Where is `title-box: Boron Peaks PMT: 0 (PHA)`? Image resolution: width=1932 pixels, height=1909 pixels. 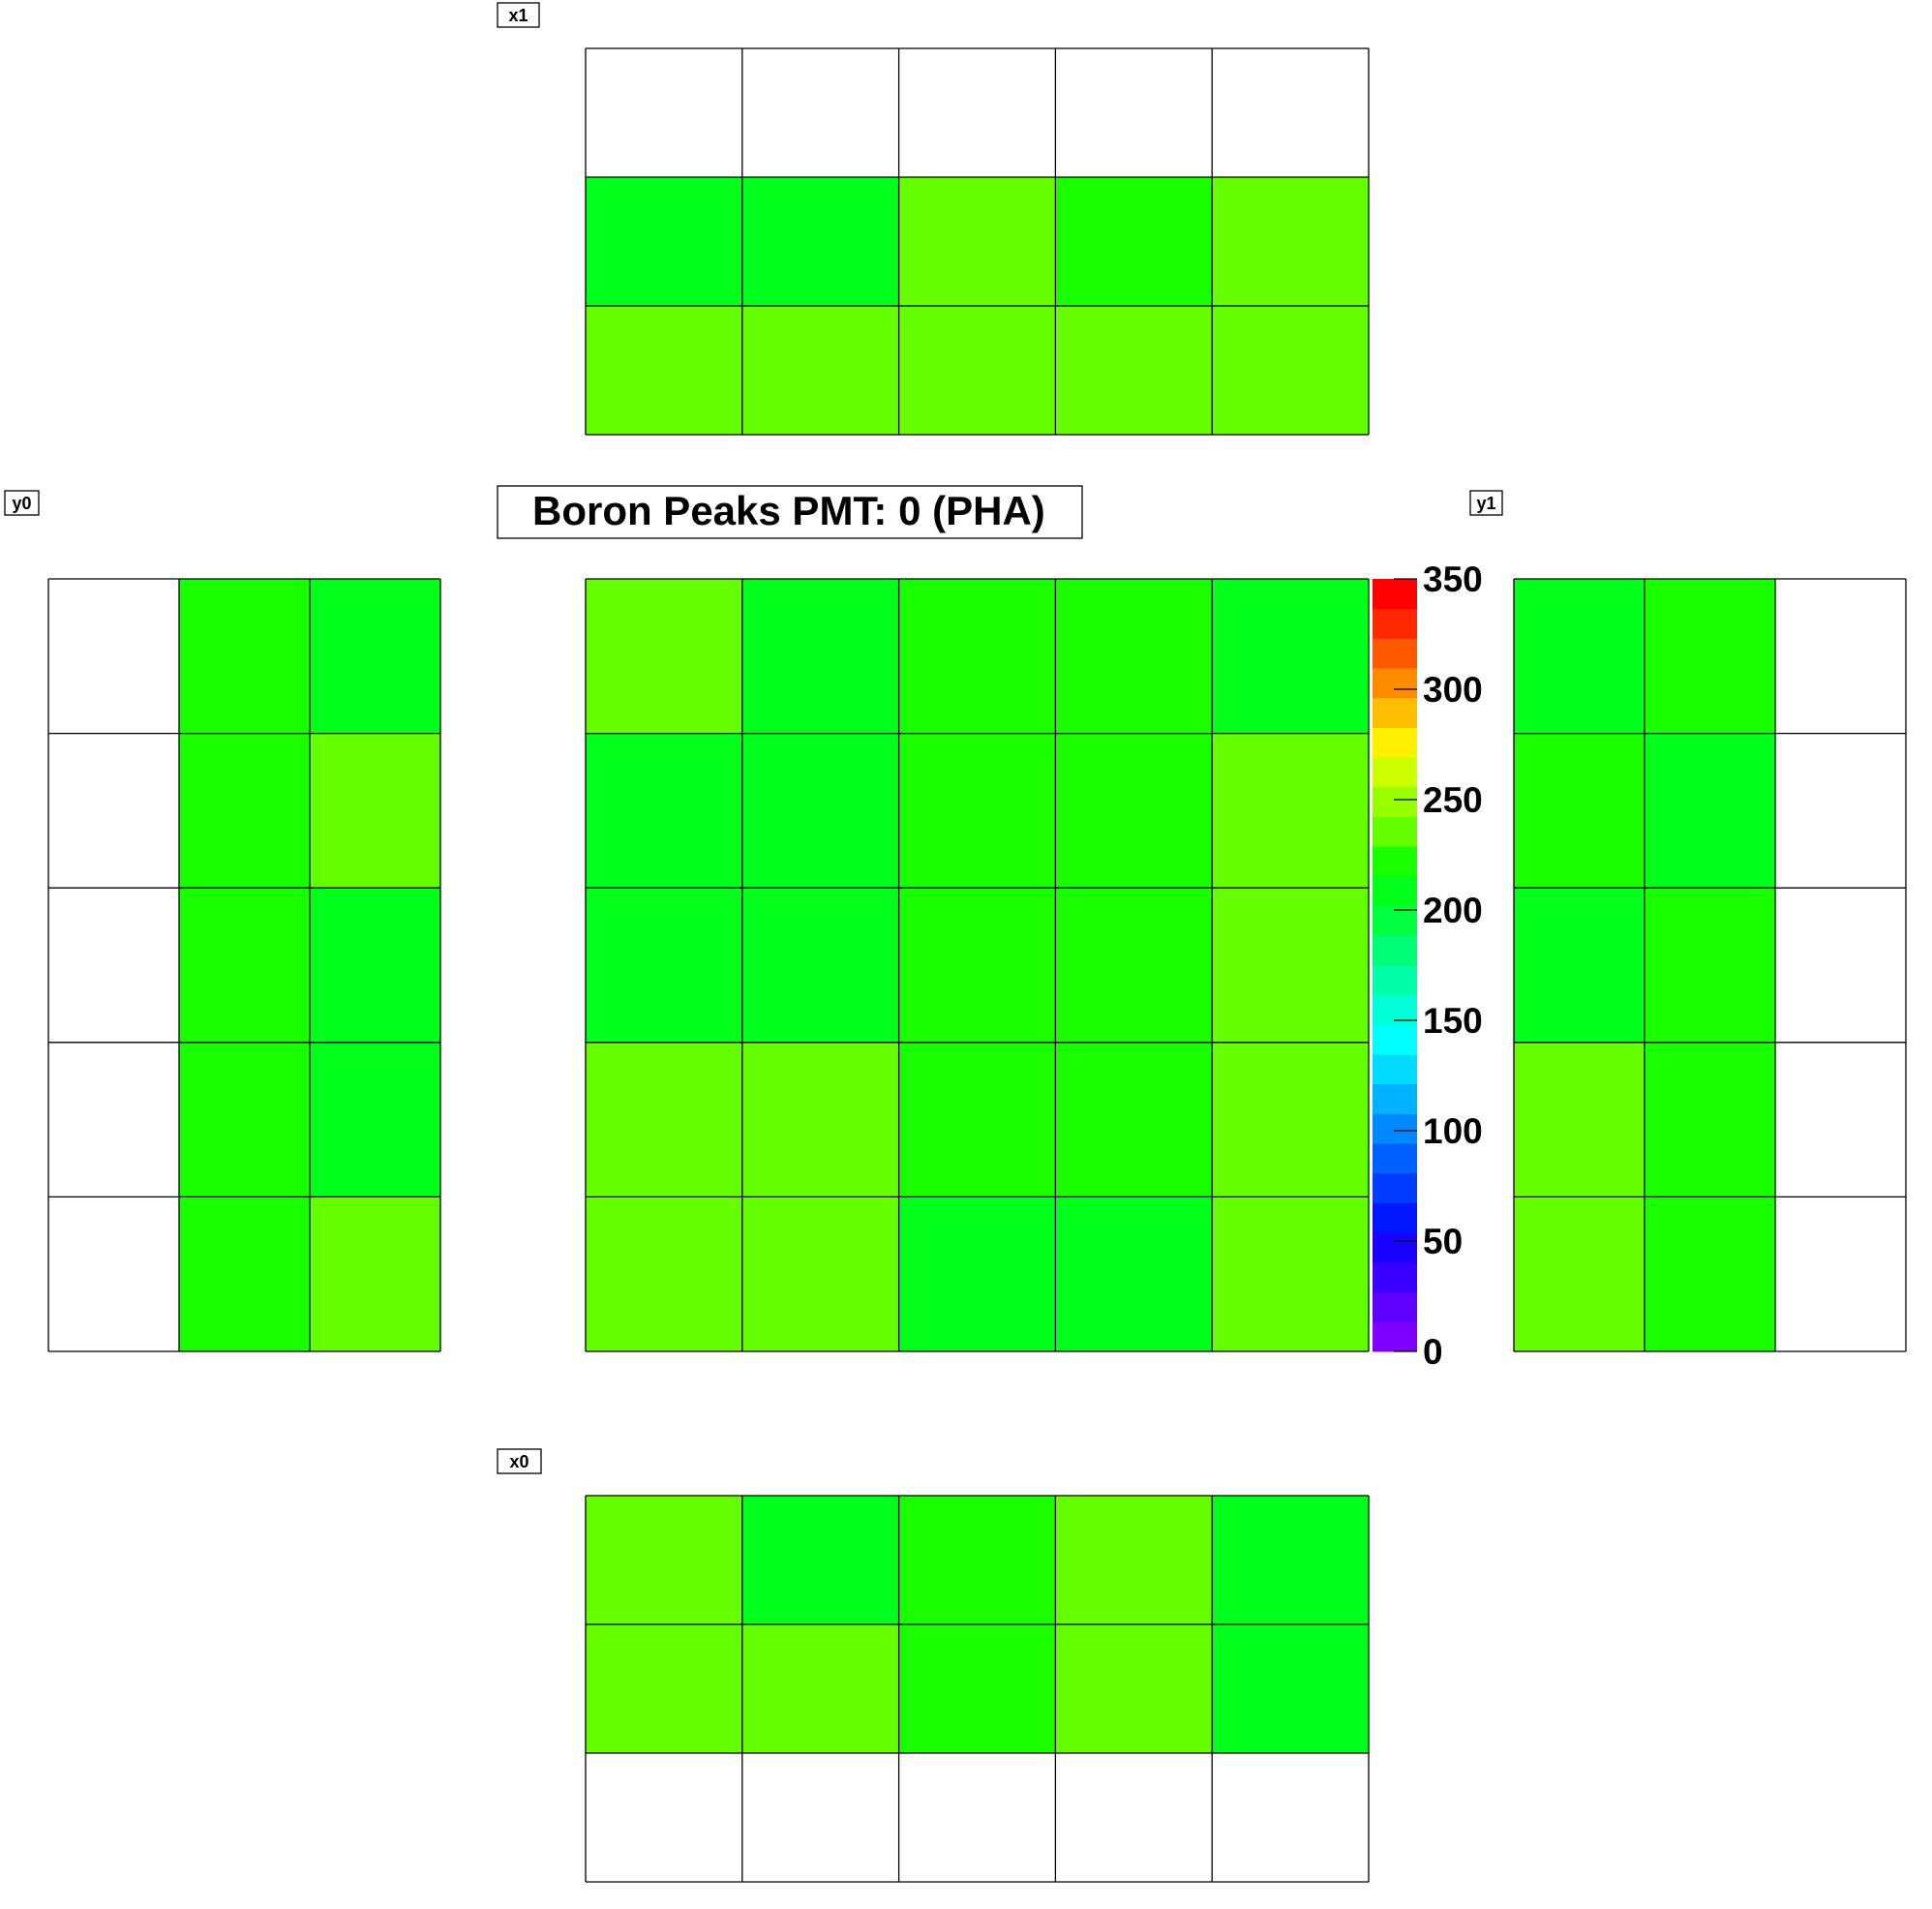 title-box: Boron Peaks PMT: 0 (PHA) is located at coordinates (790, 512).